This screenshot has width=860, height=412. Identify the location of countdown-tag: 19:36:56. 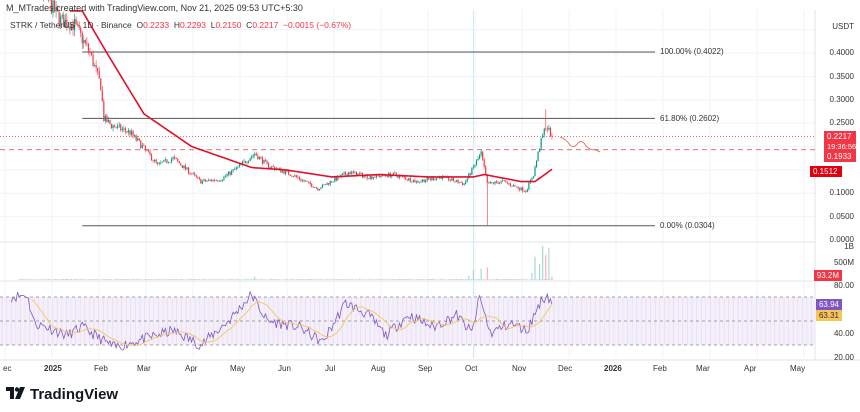
(840, 146).